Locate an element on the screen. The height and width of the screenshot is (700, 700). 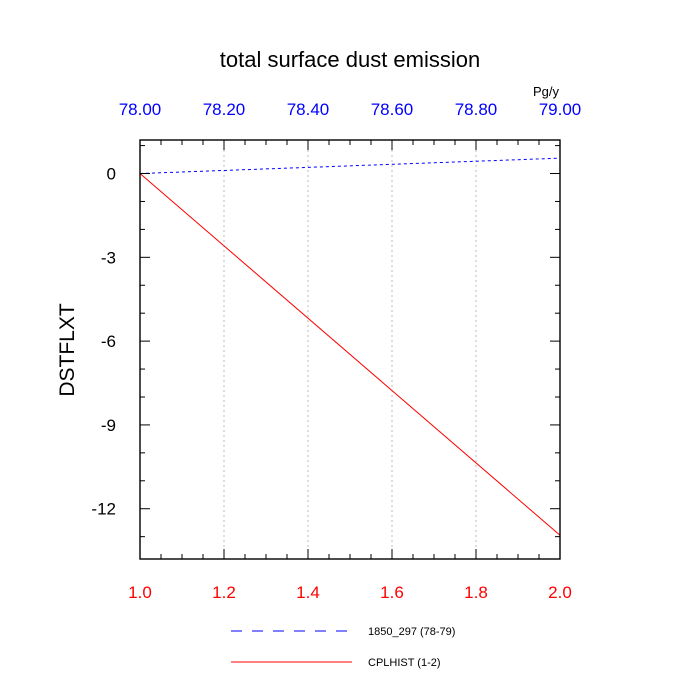
x-bottom-tick-label: 1.4 is located at coordinates (308, 592).